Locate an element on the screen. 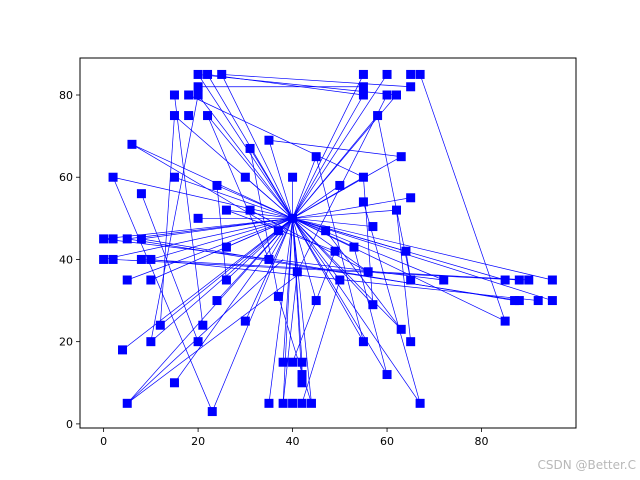  watermark: CSDN @Better.C is located at coordinates (586, 465).